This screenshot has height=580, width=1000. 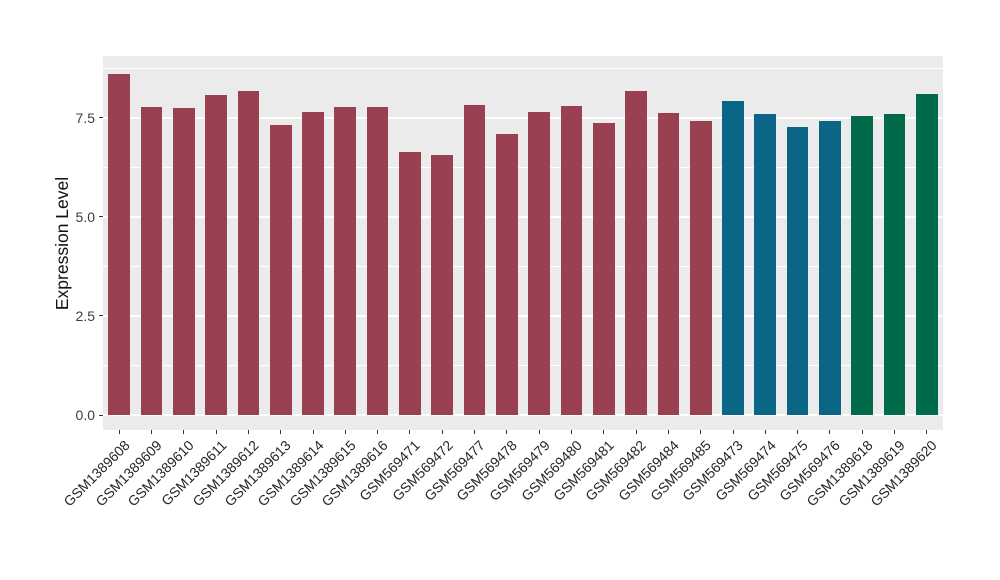 I want to click on y-tick-label: 0.0, so click(x=85, y=415).